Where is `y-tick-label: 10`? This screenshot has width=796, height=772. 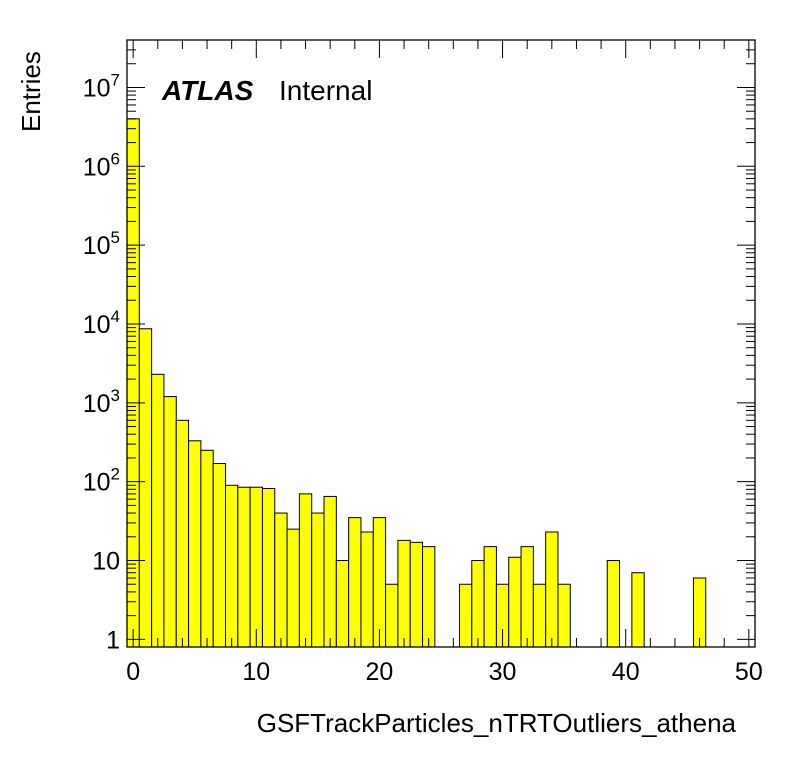 y-tick-label: 10 is located at coordinates (106, 562).